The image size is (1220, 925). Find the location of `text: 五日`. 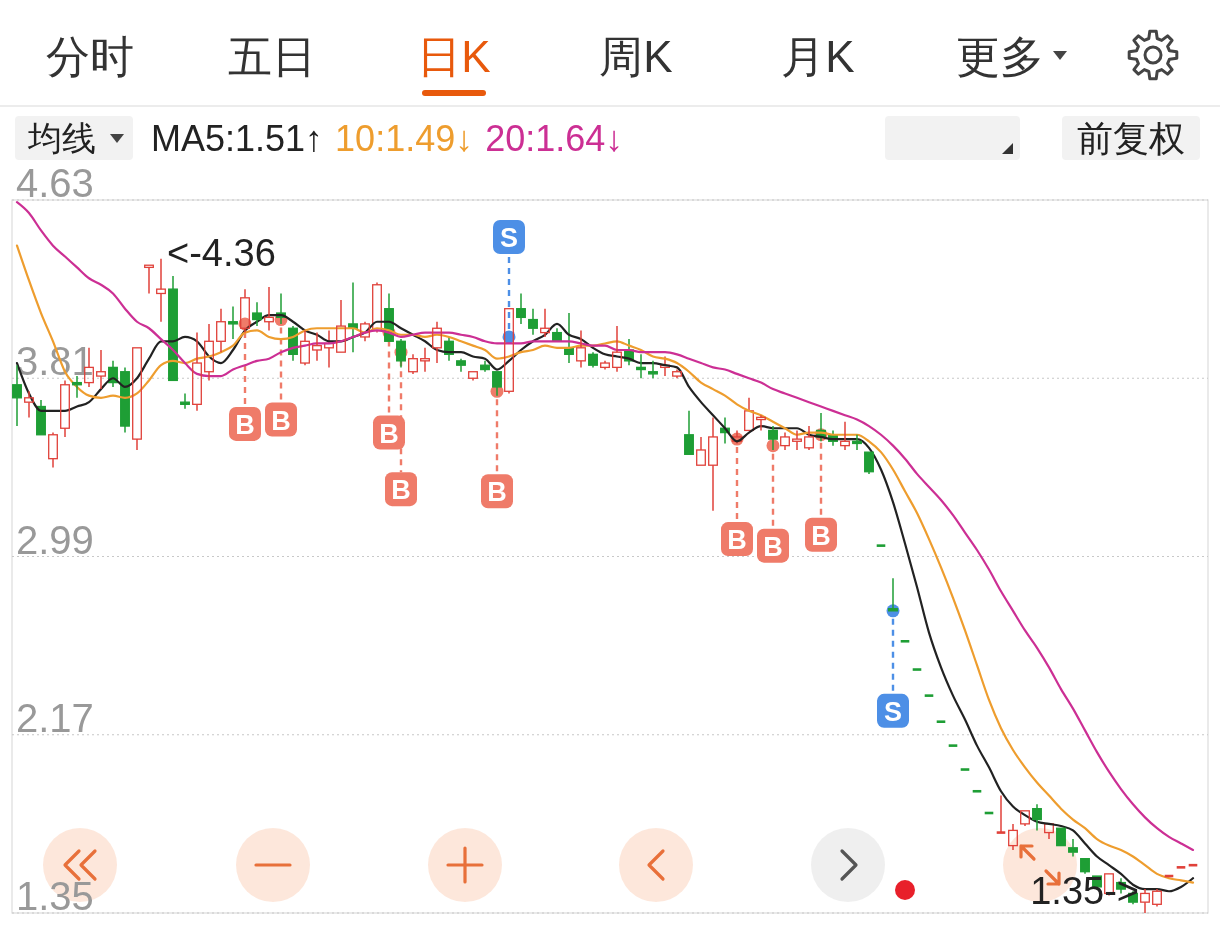

text: 五日 is located at coordinates (272, 56).